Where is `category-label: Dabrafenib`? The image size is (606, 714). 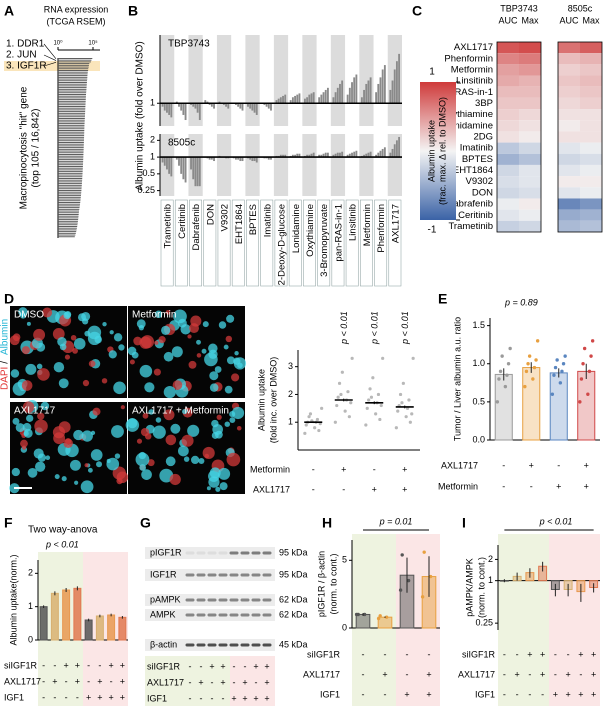
category-label: Dabrafenib is located at coordinates (196, 227).